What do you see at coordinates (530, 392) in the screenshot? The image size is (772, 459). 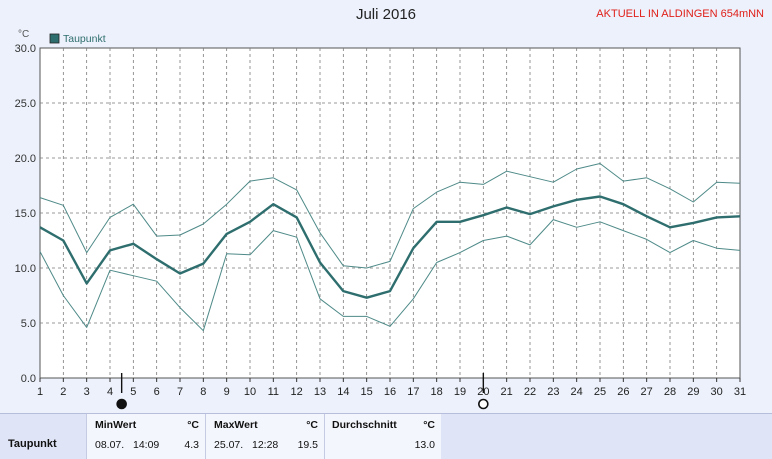 I see `x-tick-label: 22` at bounding box center [530, 392].